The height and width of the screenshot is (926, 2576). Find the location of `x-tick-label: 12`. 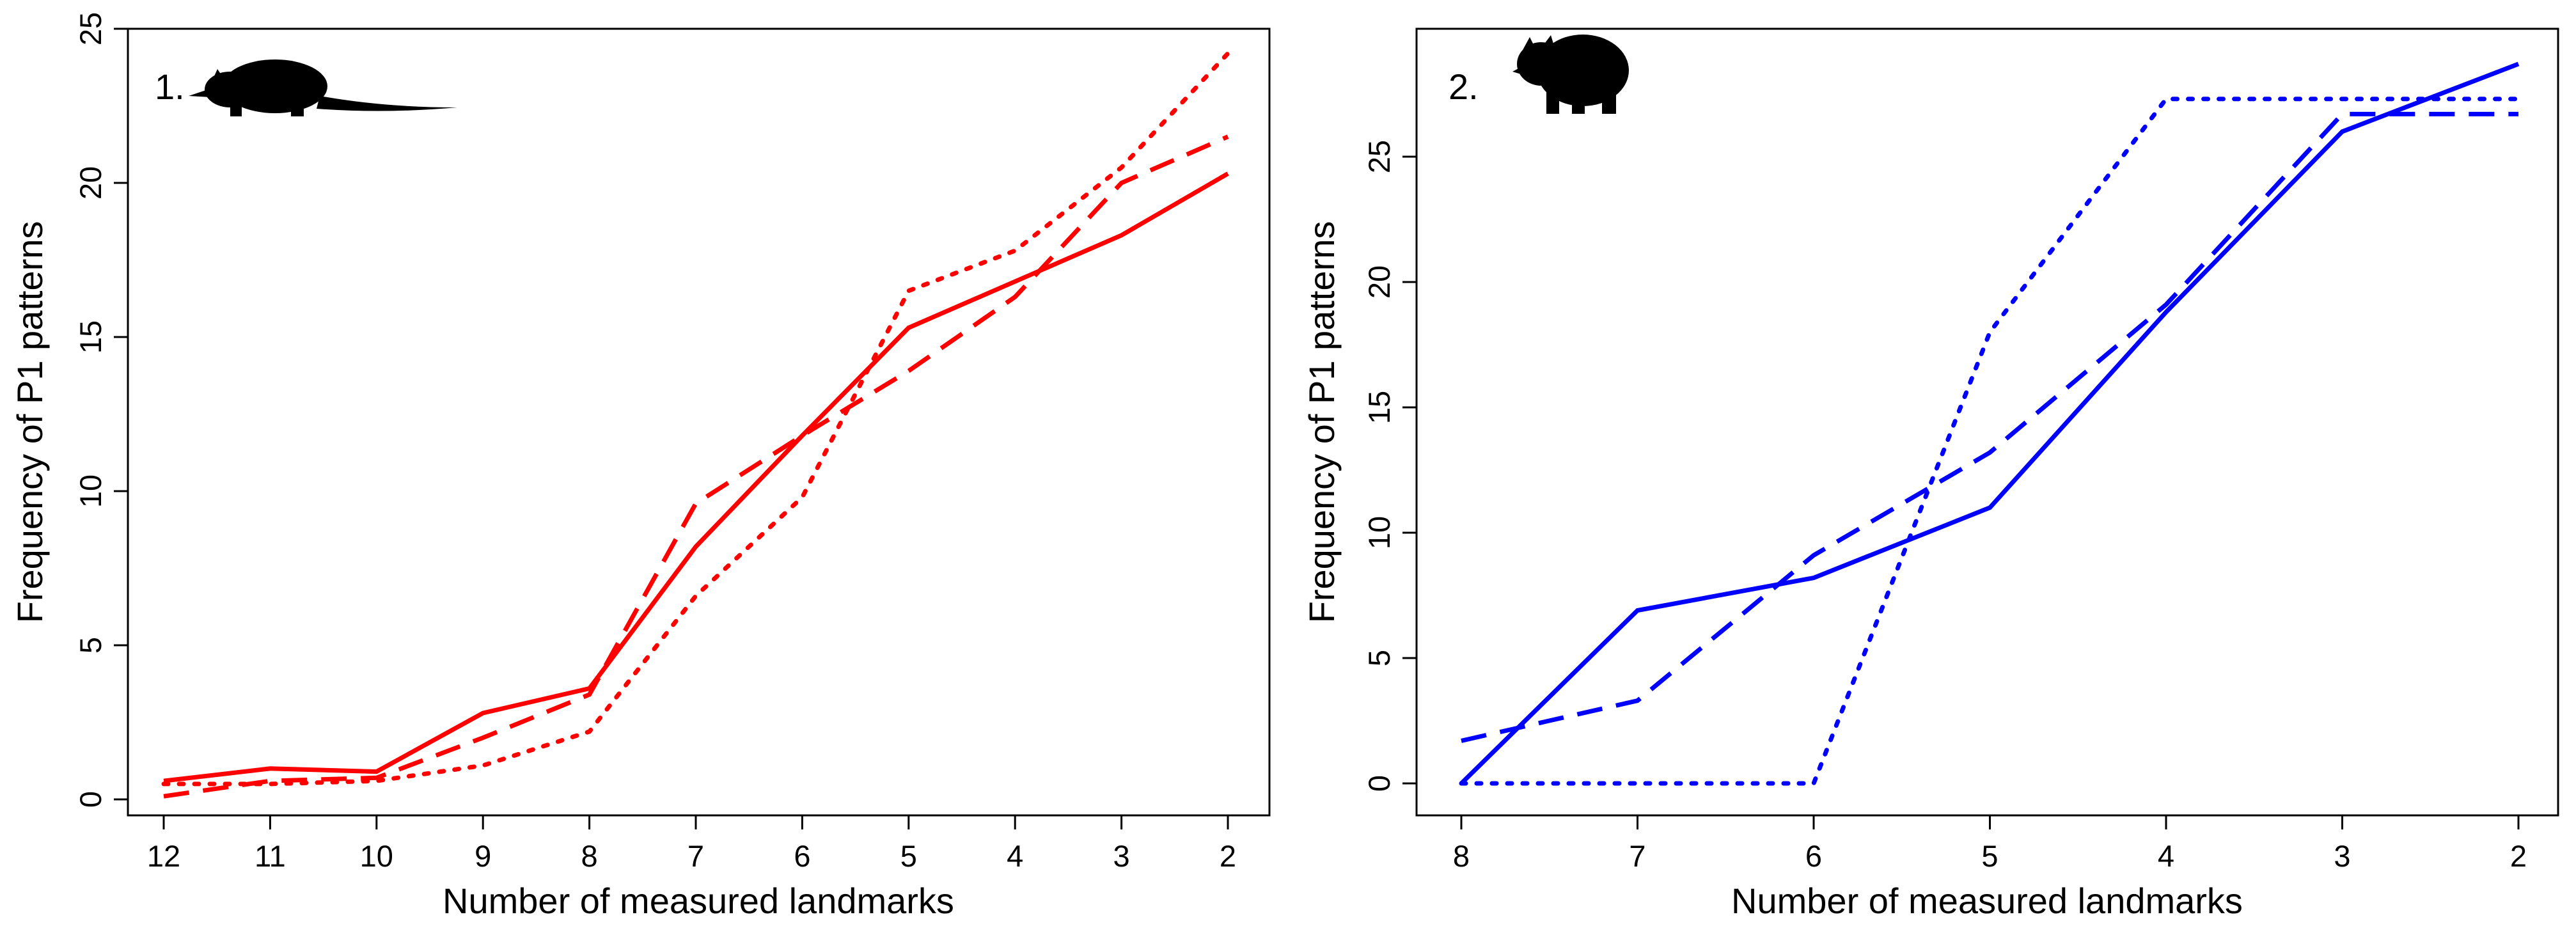

x-tick-label: 12 is located at coordinates (163, 856).